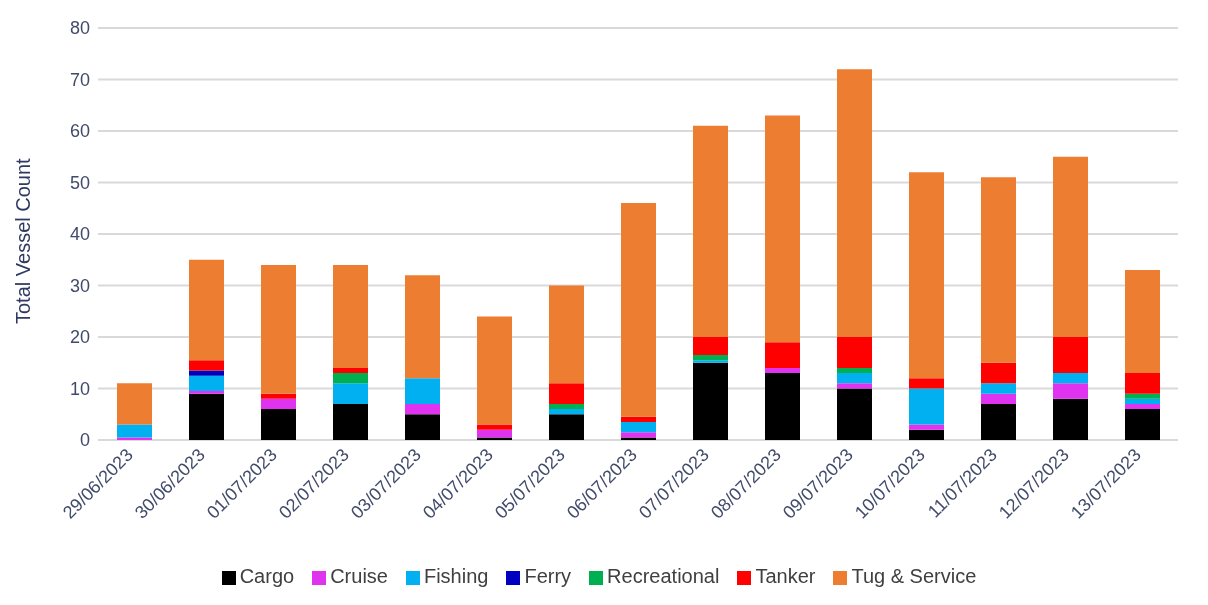  I want to click on y-tick-label: 10, so click(79, 388).